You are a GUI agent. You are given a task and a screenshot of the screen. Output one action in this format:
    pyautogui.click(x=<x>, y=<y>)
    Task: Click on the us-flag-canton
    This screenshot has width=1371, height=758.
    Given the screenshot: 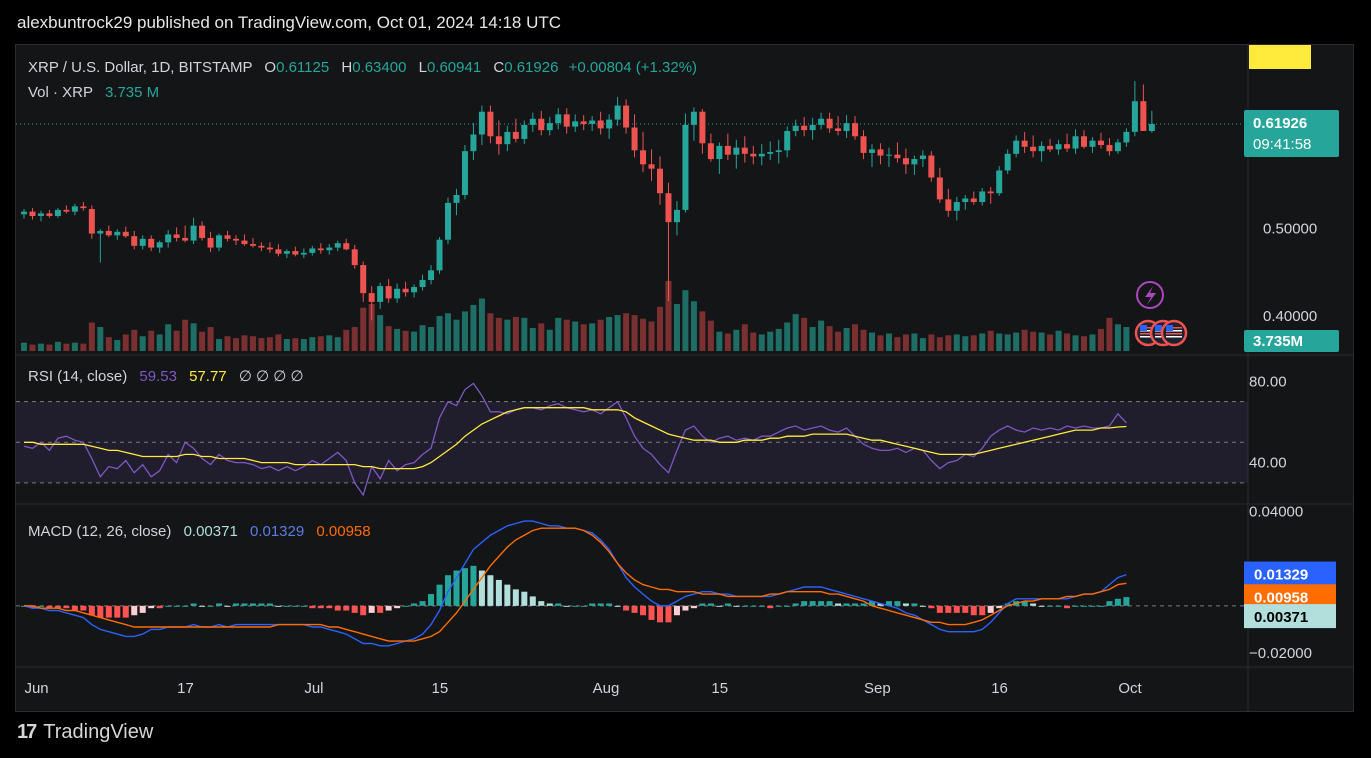 What is the action you would take?
    pyautogui.click(x=1143, y=328)
    